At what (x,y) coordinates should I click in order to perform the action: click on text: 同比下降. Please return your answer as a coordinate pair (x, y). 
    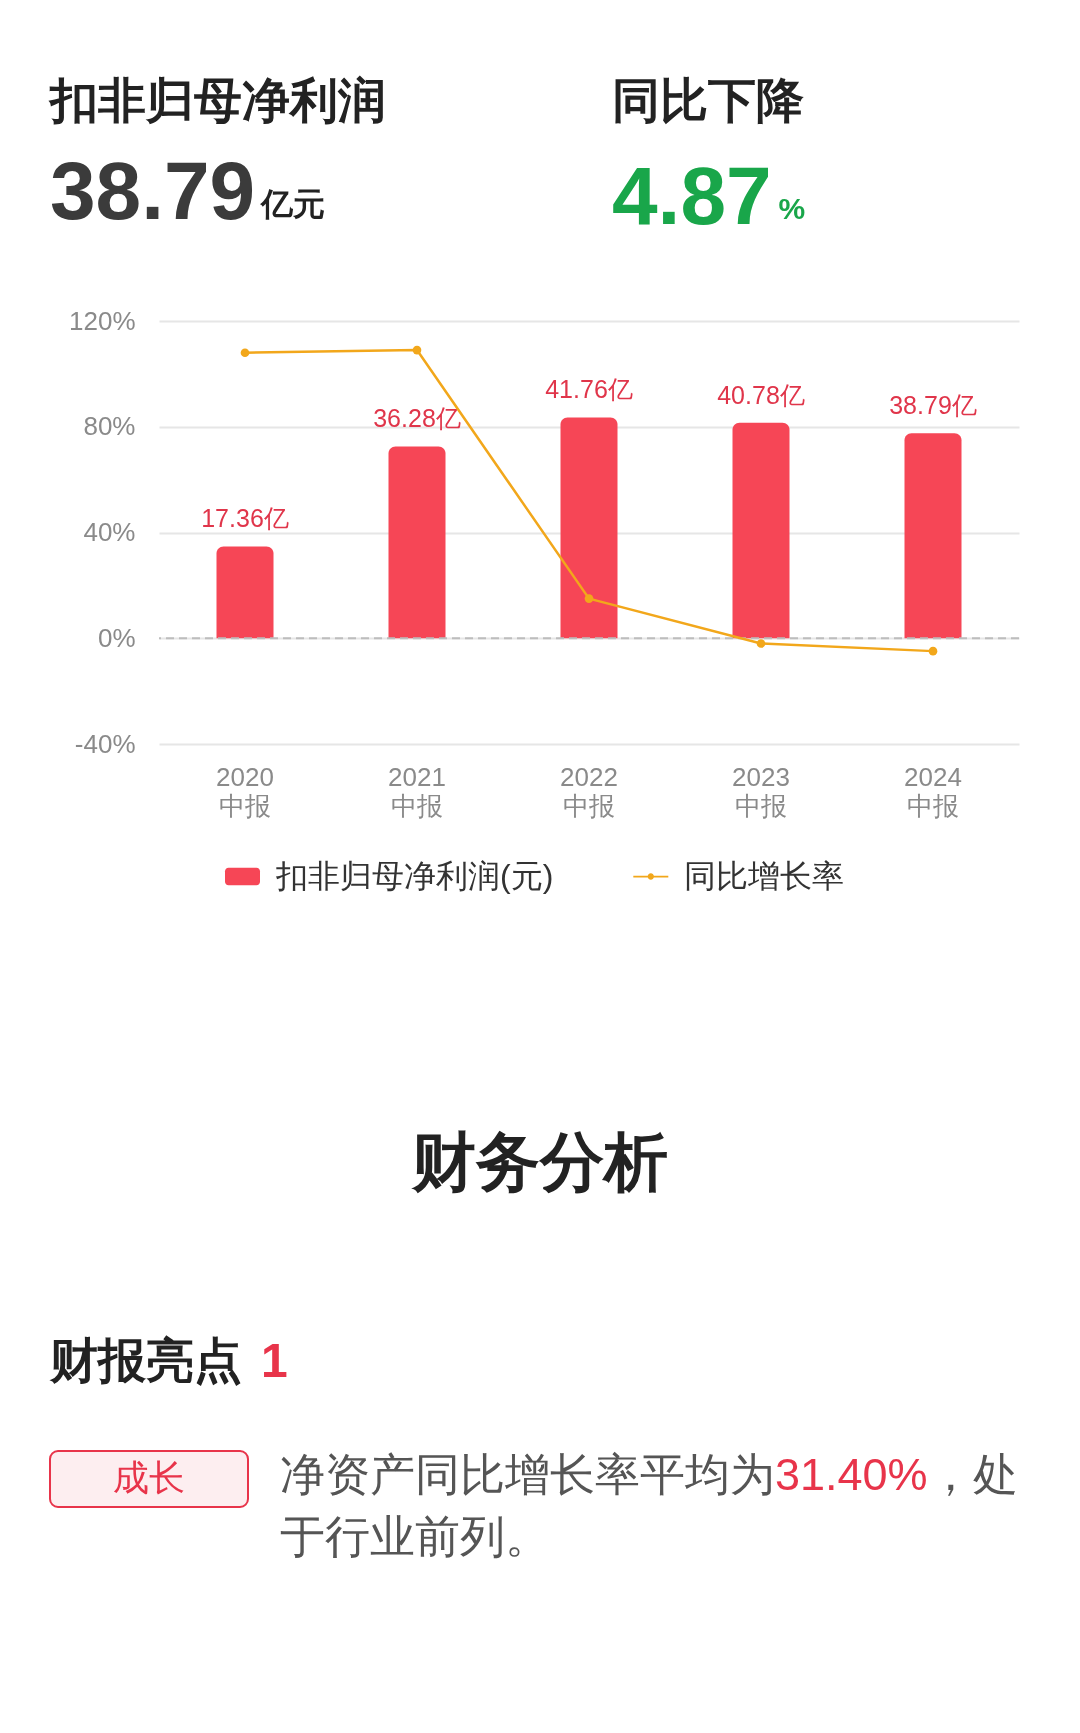
    Looking at the image, I should click on (708, 100).